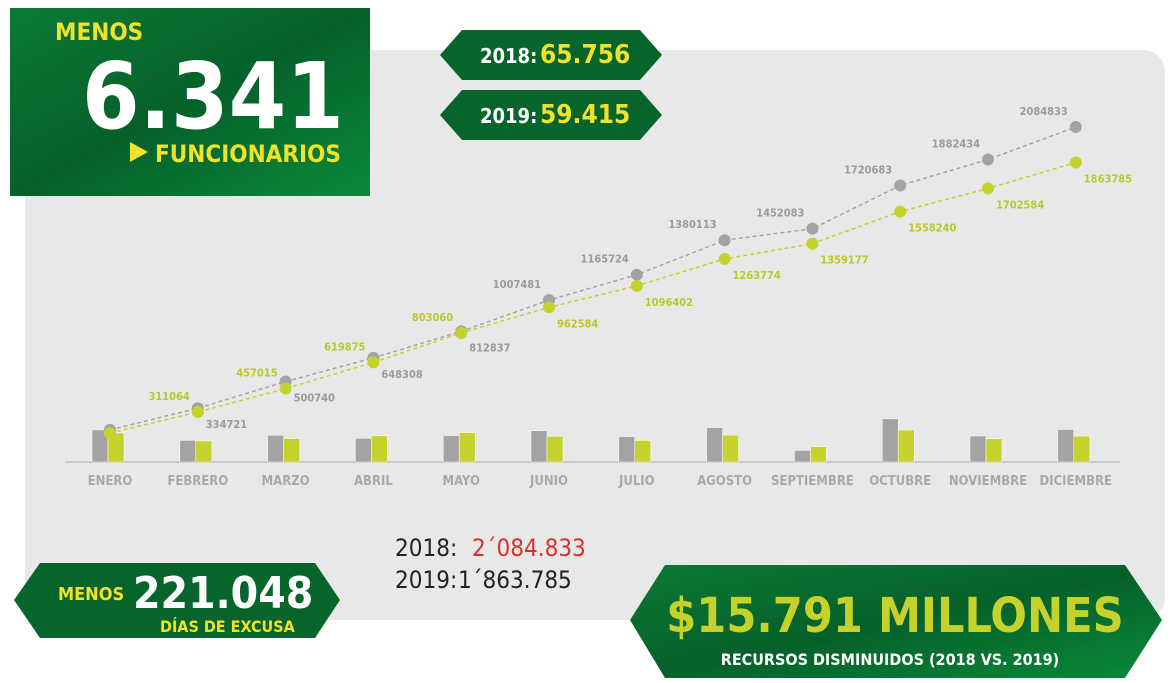 The width and height of the screenshot is (1170, 683). Describe the element at coordinates (426, 580) in the screenshot. I see `total-year: 2019:` at that location.